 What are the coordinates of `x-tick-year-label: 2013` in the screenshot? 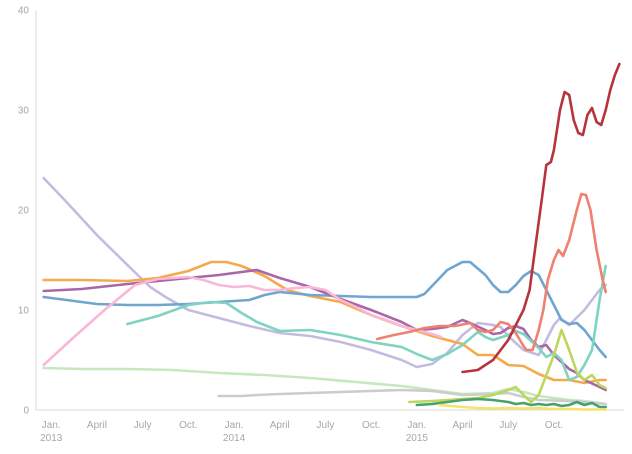 It's located at (51, 438).